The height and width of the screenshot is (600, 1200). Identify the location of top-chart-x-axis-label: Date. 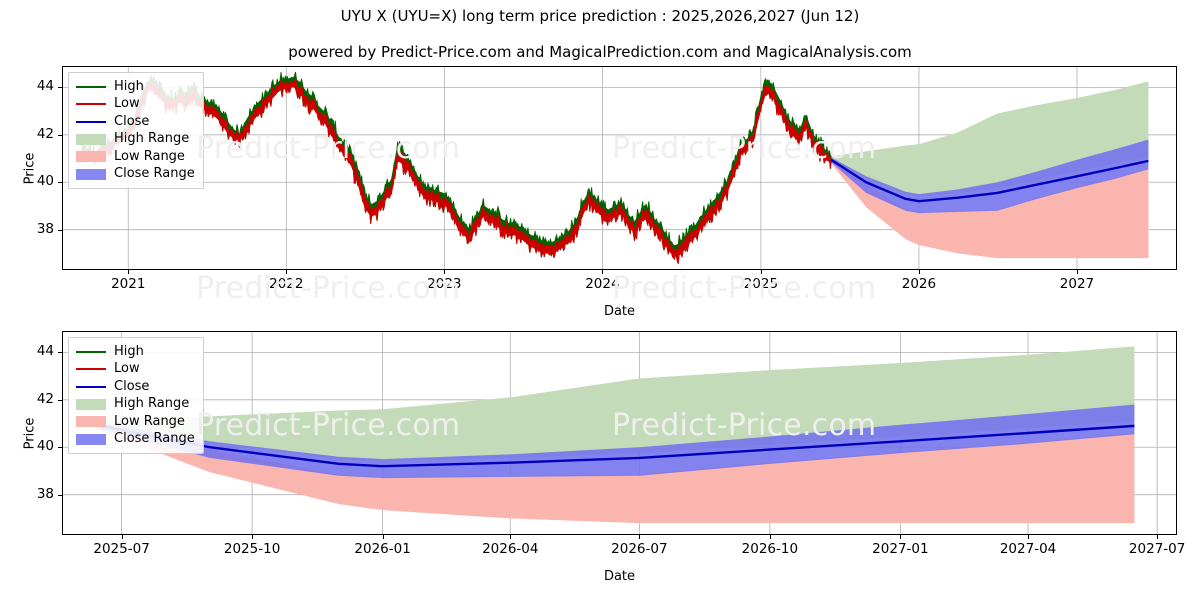
(619, 311).